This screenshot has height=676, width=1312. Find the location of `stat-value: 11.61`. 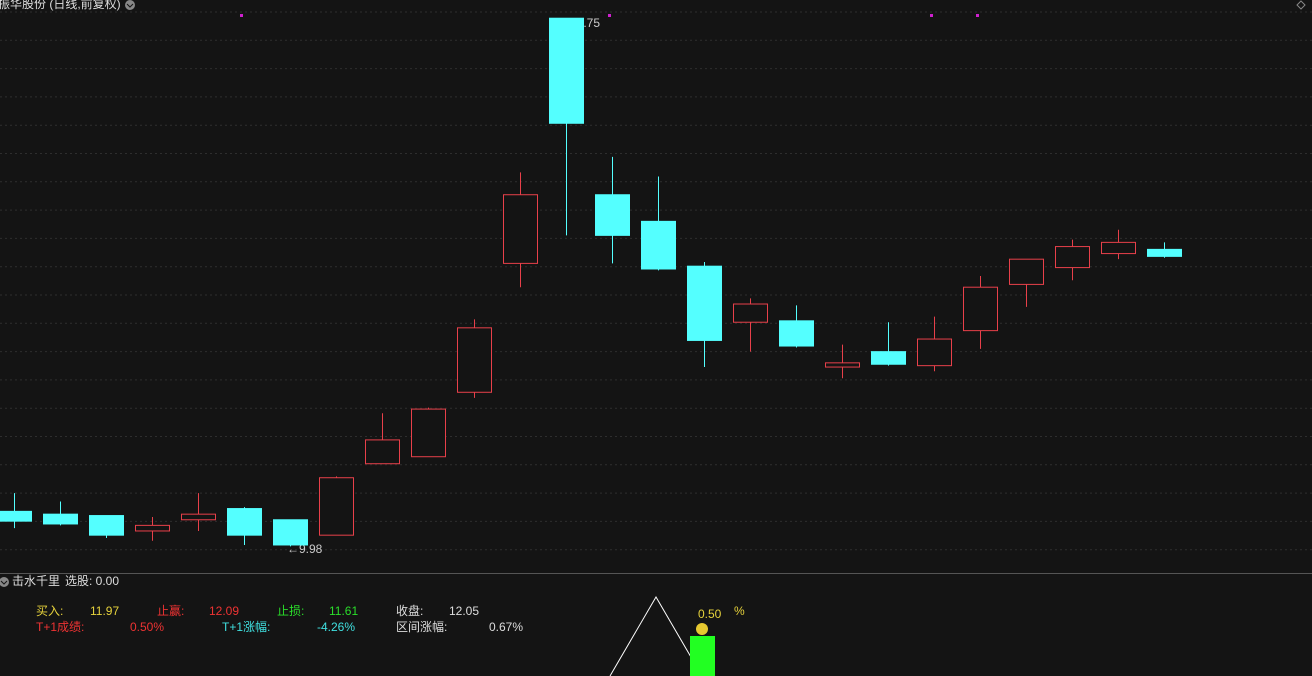

stat-value: 11.61 is located at coordinates (343, 611).